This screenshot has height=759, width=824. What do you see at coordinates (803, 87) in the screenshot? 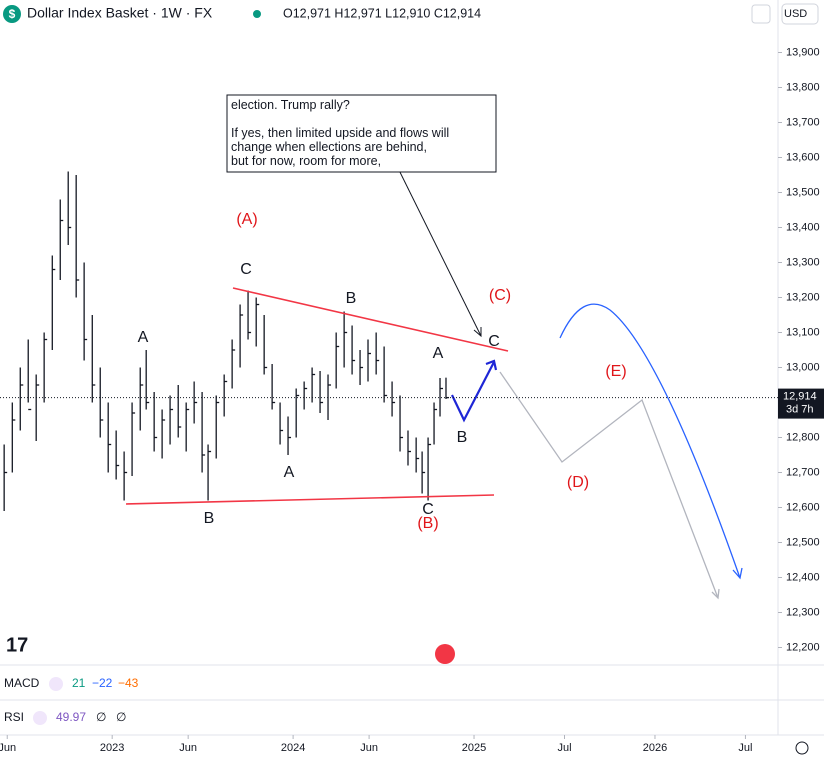
I see `y-tick-label: 13,800` at bounding box center [803, 87].